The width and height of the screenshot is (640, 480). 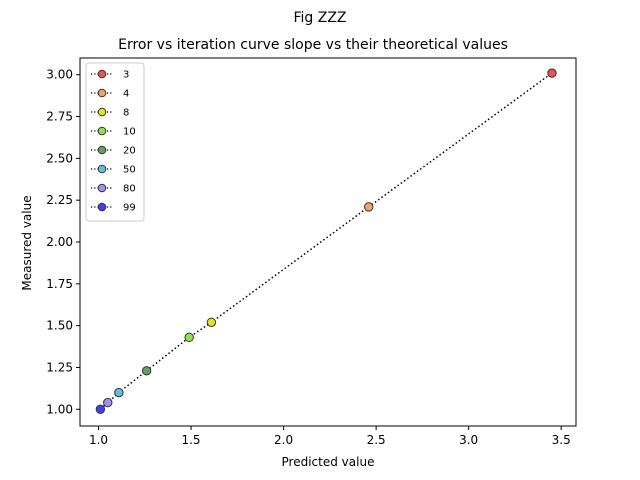 What do you see at coordinates (129, 170) in the screenshot?
I see `legend-label-50: 50` at bounding box center [129, 170].